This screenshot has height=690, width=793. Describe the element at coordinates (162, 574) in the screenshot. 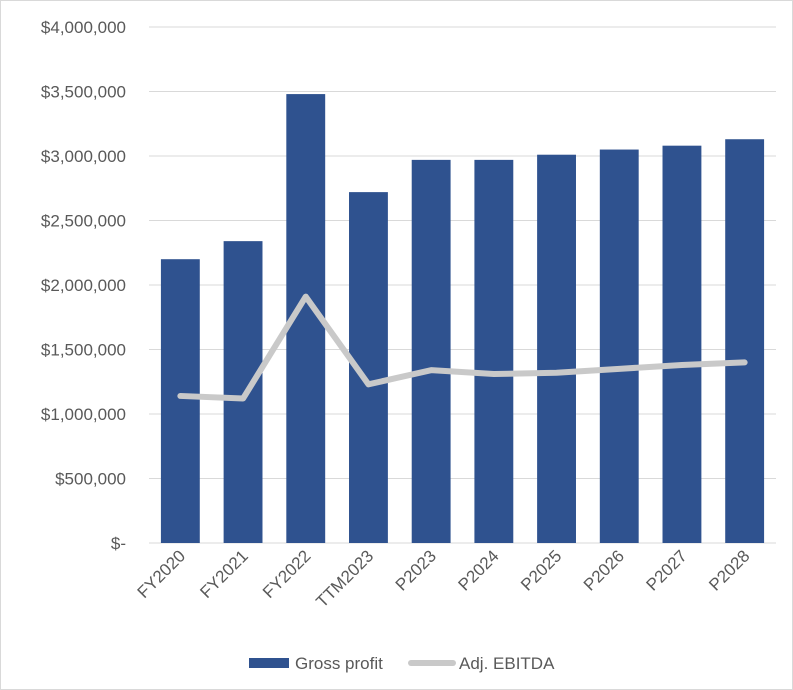

I see `x-tick-label: FY2020` at that location.